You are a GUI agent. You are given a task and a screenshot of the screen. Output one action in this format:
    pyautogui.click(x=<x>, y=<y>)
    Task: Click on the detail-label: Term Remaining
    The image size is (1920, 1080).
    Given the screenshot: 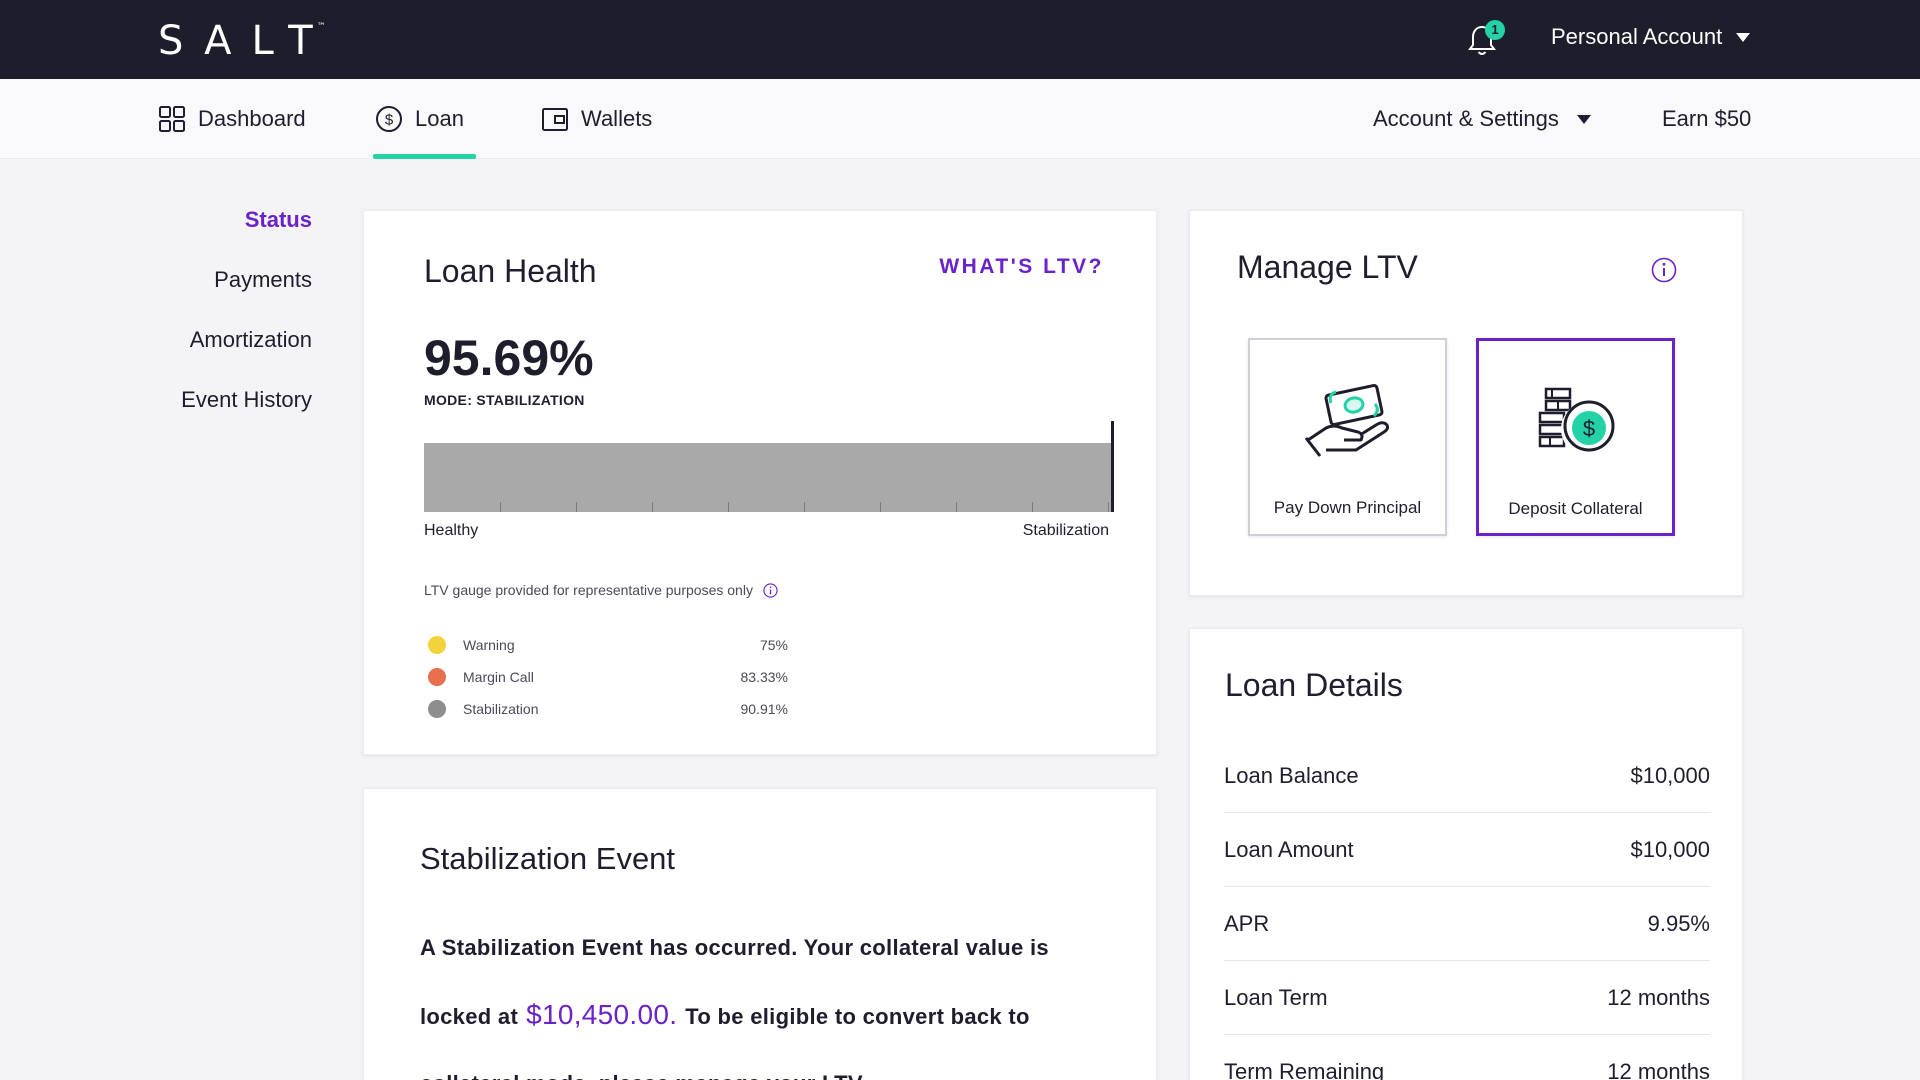 What is the action you would take?
    pyautogui.click(x=1304, y=1069)
    